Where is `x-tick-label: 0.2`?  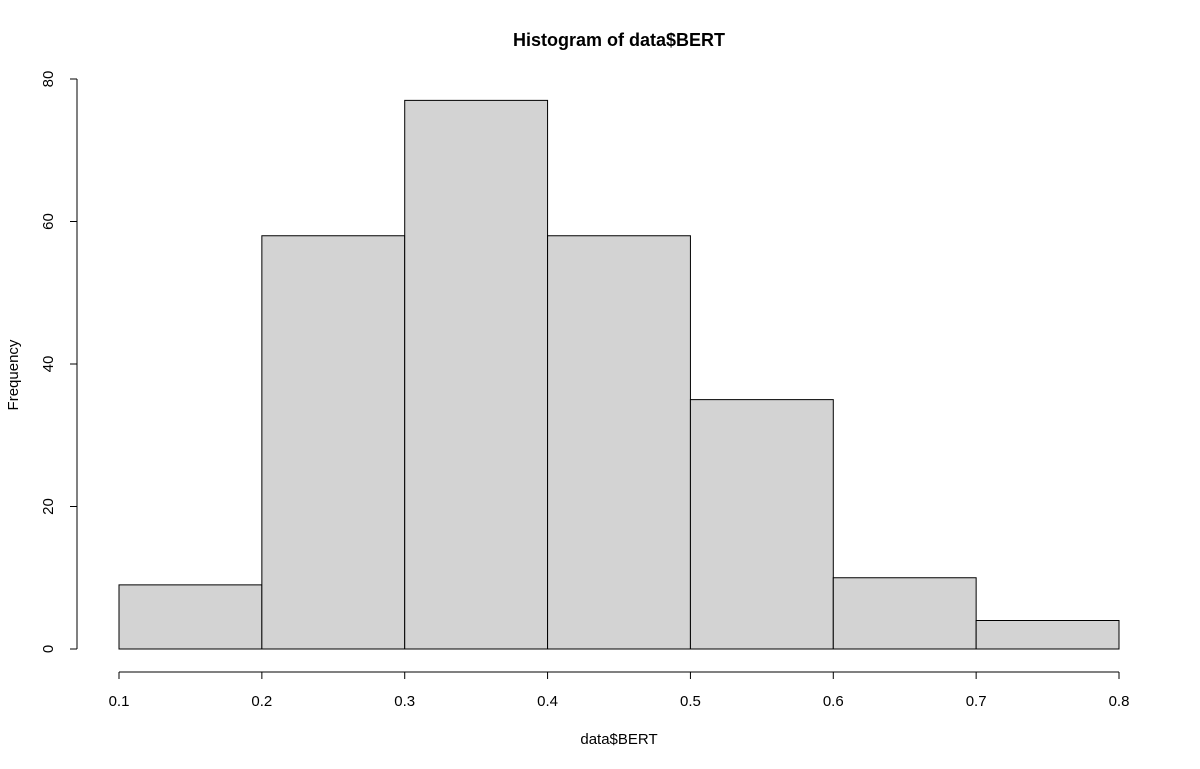 x-tick-label: 0.2 is located at coordinates (261, 701).